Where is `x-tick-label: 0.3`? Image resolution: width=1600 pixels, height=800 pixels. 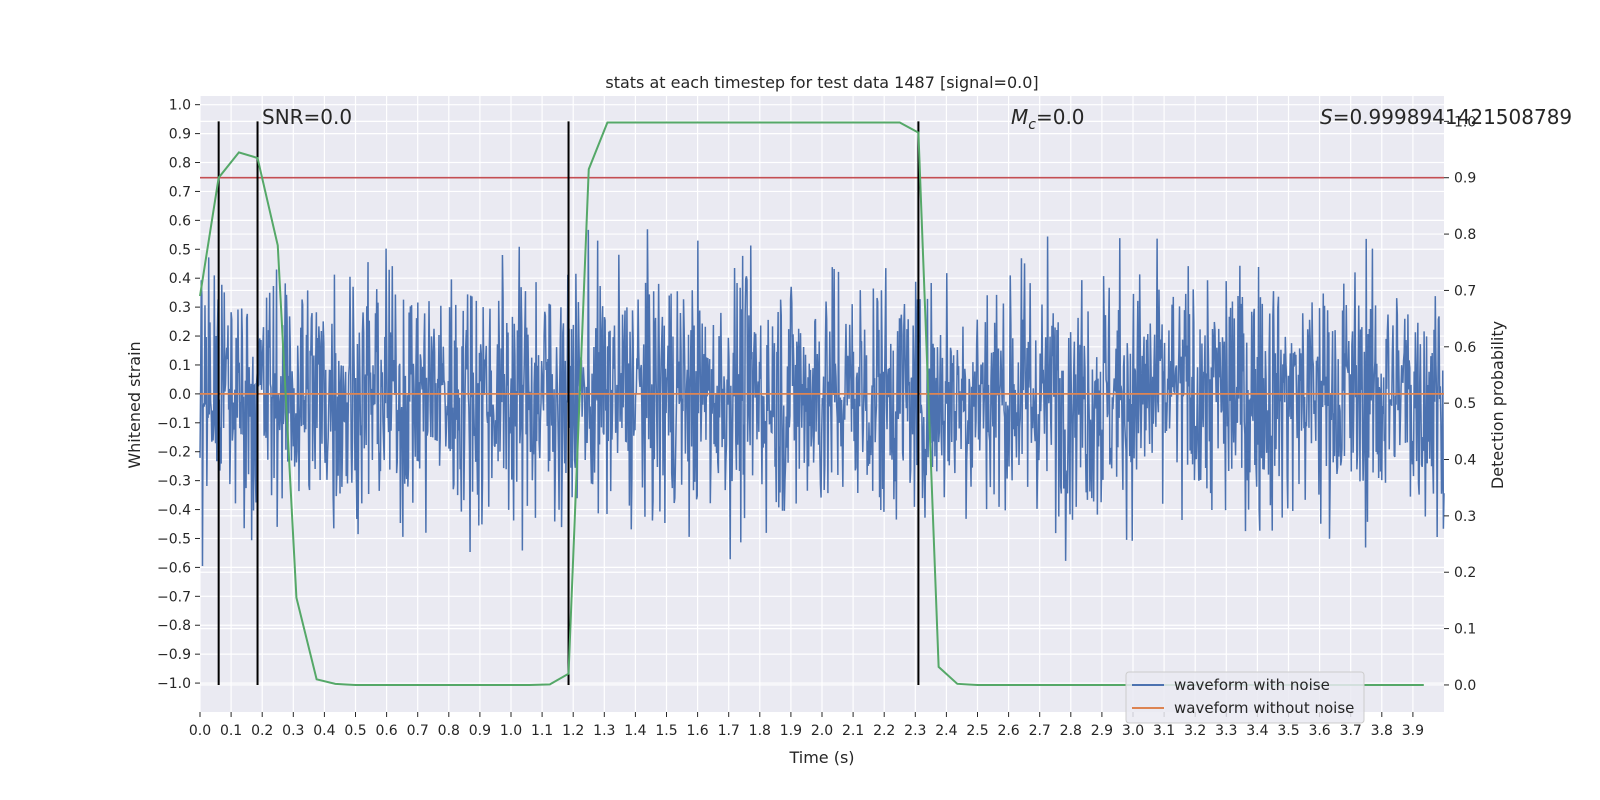 x-tick-label: 0.3 is located at coordinates (293, 731).